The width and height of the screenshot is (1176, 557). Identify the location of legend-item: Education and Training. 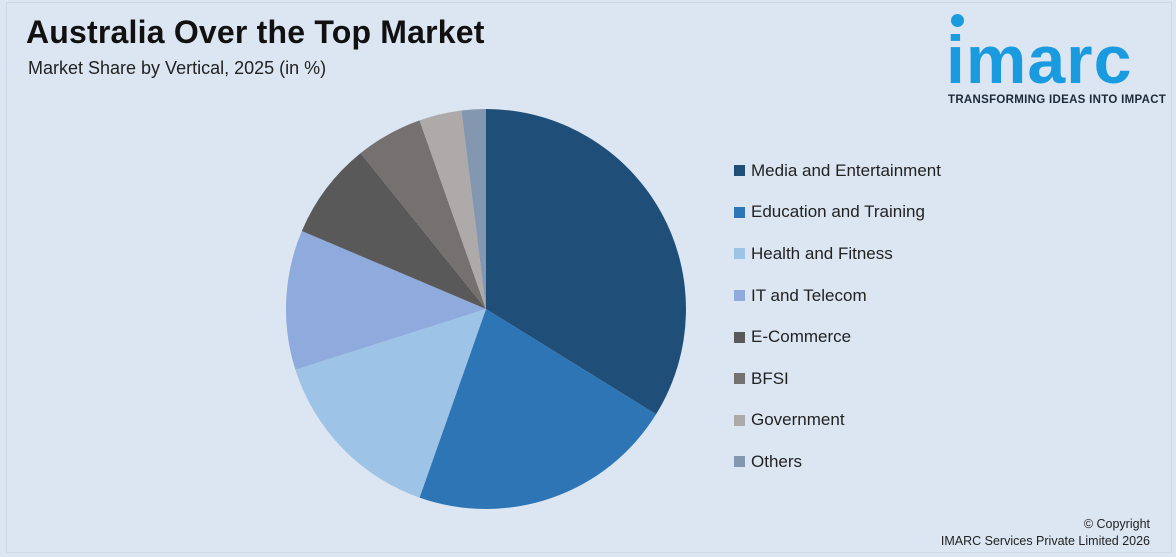
(837, 213).